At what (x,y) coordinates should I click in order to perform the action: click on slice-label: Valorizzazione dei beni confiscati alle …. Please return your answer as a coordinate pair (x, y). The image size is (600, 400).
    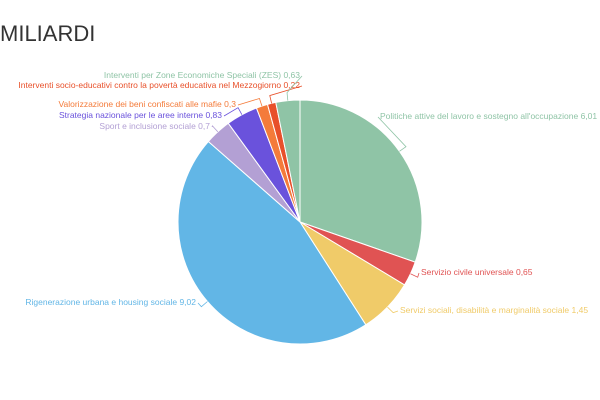
    Looking at the image, I should click on (147, 104).